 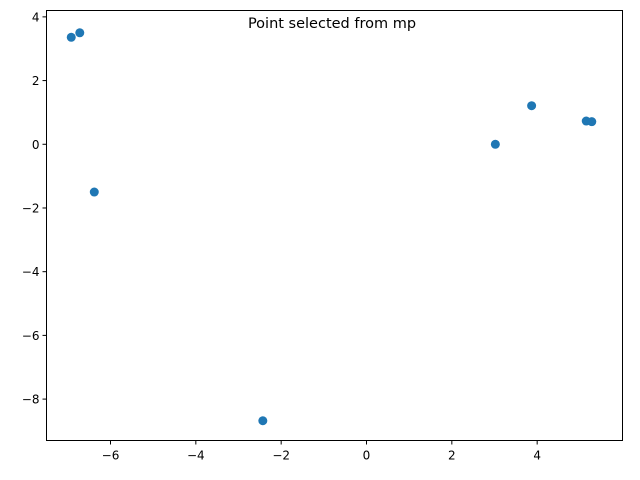 What do you see at coordinates (36, 81) in the screenshot?
I see `y-tick-label: 2` at bounding box center [36, 81].